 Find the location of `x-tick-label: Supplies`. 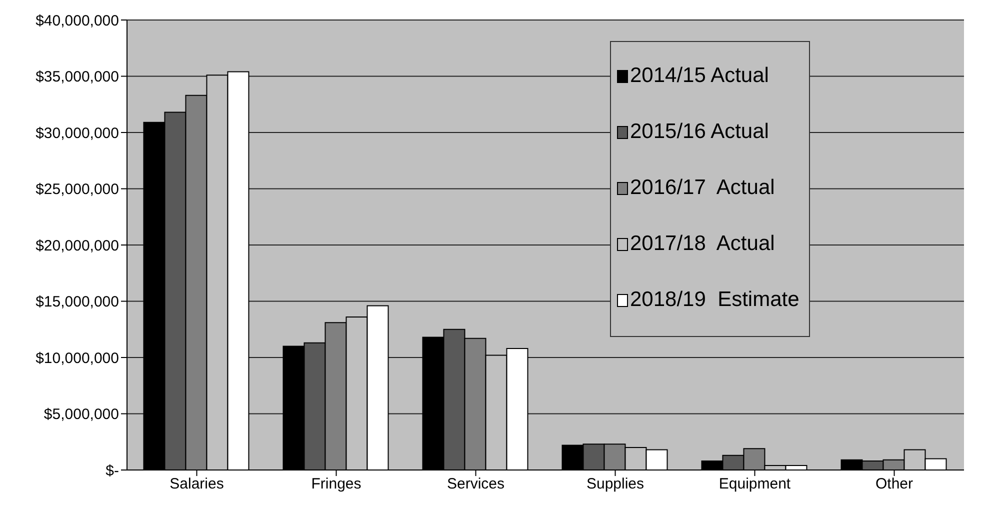

x-tick-label: Supplies is located at coordinates (615, 484).